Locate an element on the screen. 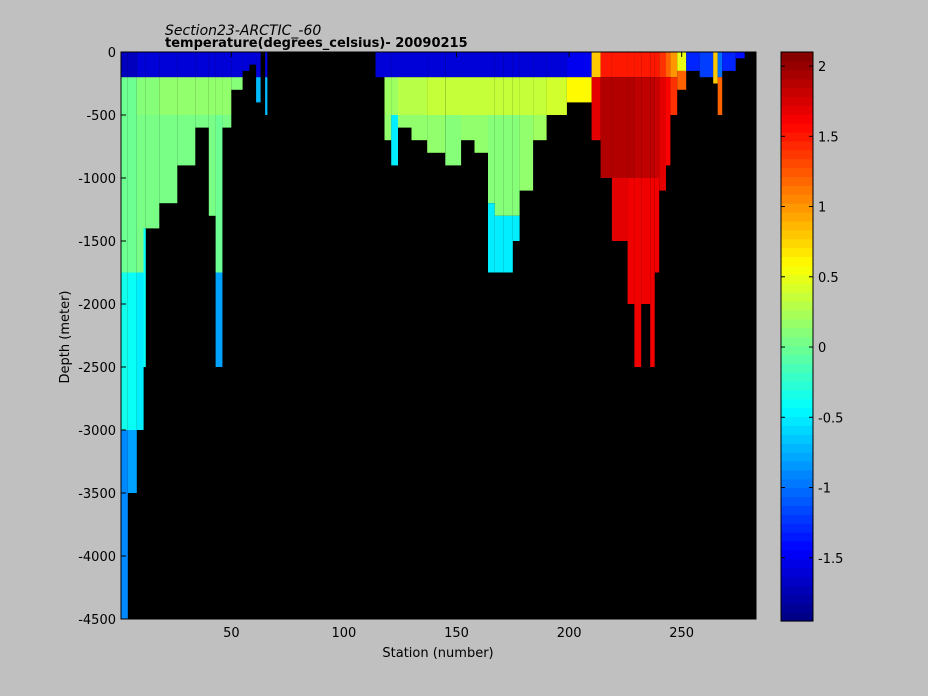 The width and height of the screenshot is (928, 696). y-tick-label: -1500 is located at coordinates (97, 242).